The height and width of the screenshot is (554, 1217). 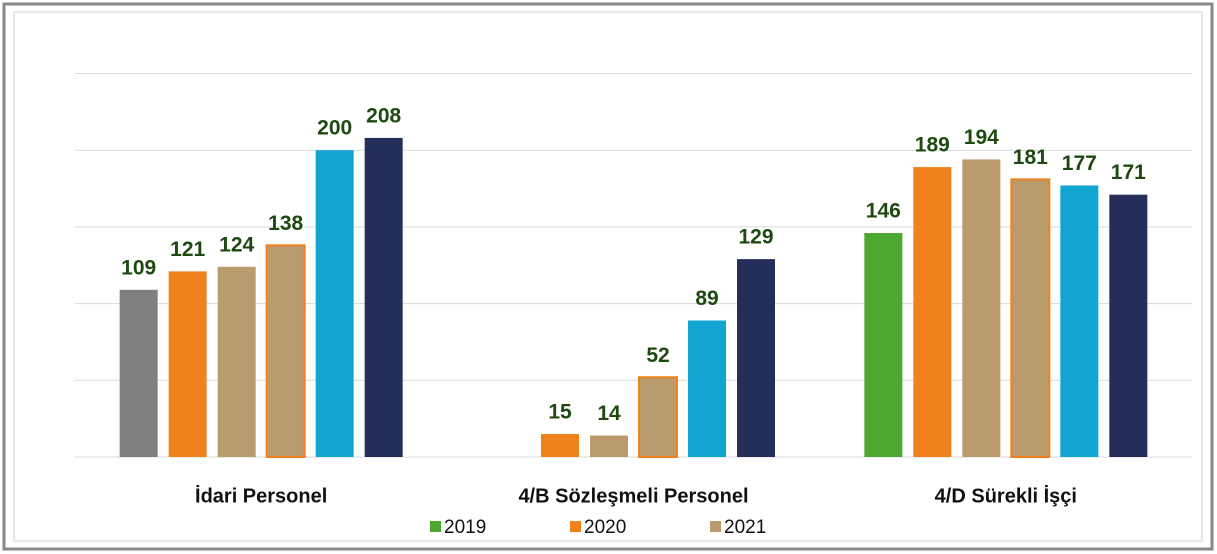 I want to click on legend-label: 2021, so click(x=745, y=527).